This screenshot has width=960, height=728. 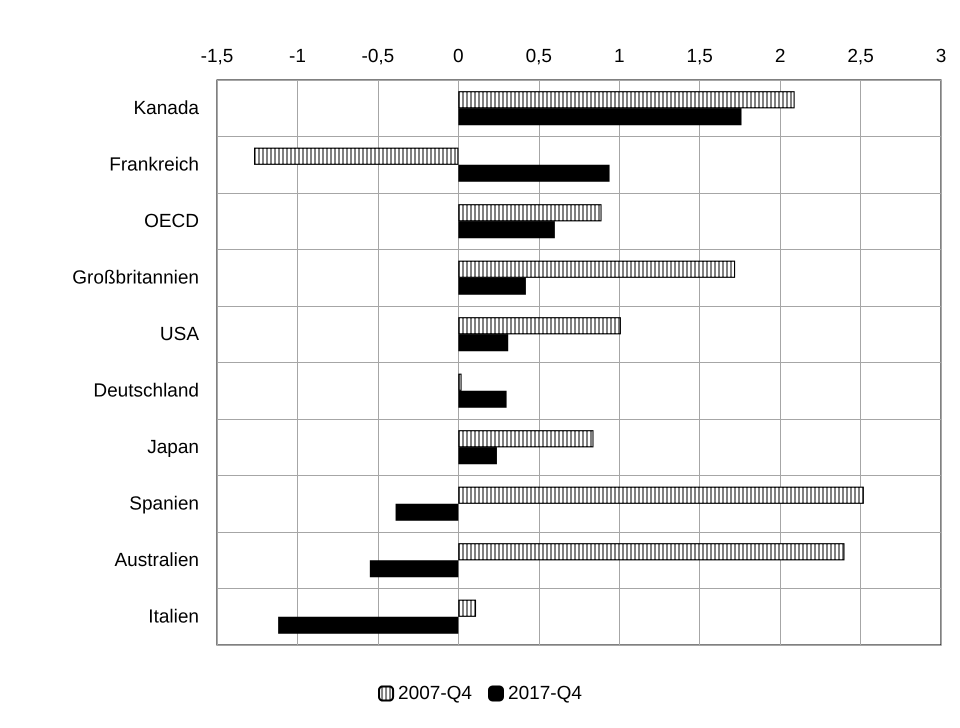 What do you see at coordinates (173, 447) in the screenshot?
I see `y-tick-label: Japan` at bounding box center [173, 447].